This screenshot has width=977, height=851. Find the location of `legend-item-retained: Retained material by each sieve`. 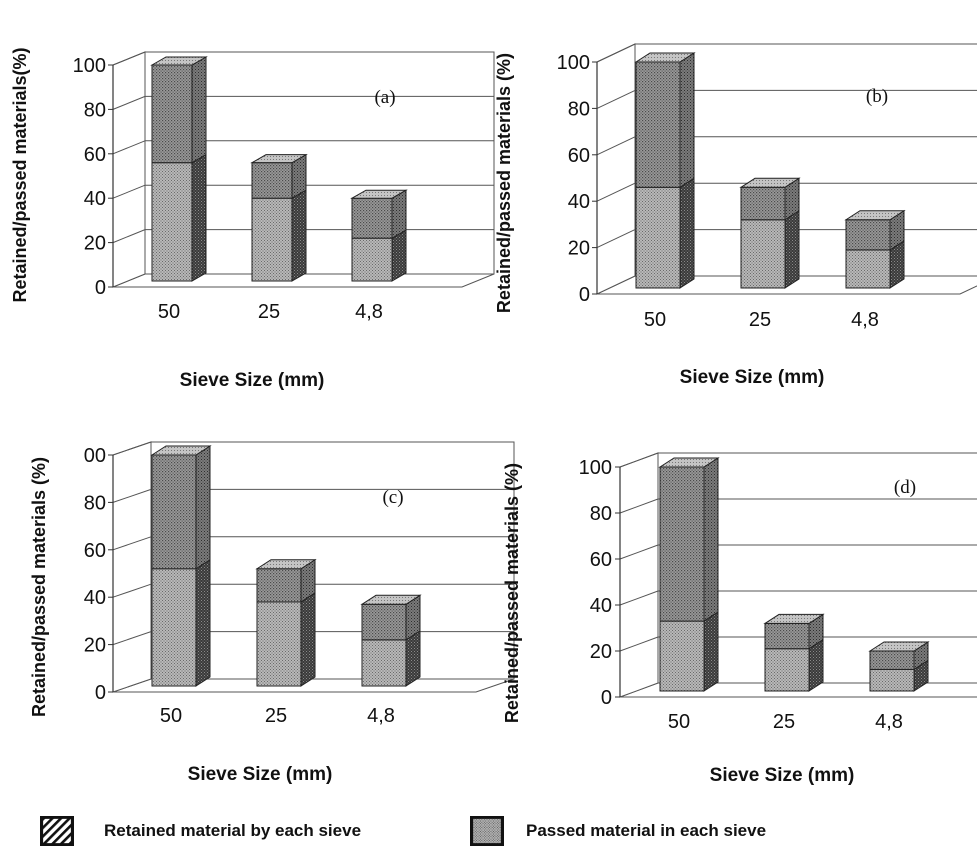

legend-item-retained: Retained material by each sieve is located at coordinates (200, 831).